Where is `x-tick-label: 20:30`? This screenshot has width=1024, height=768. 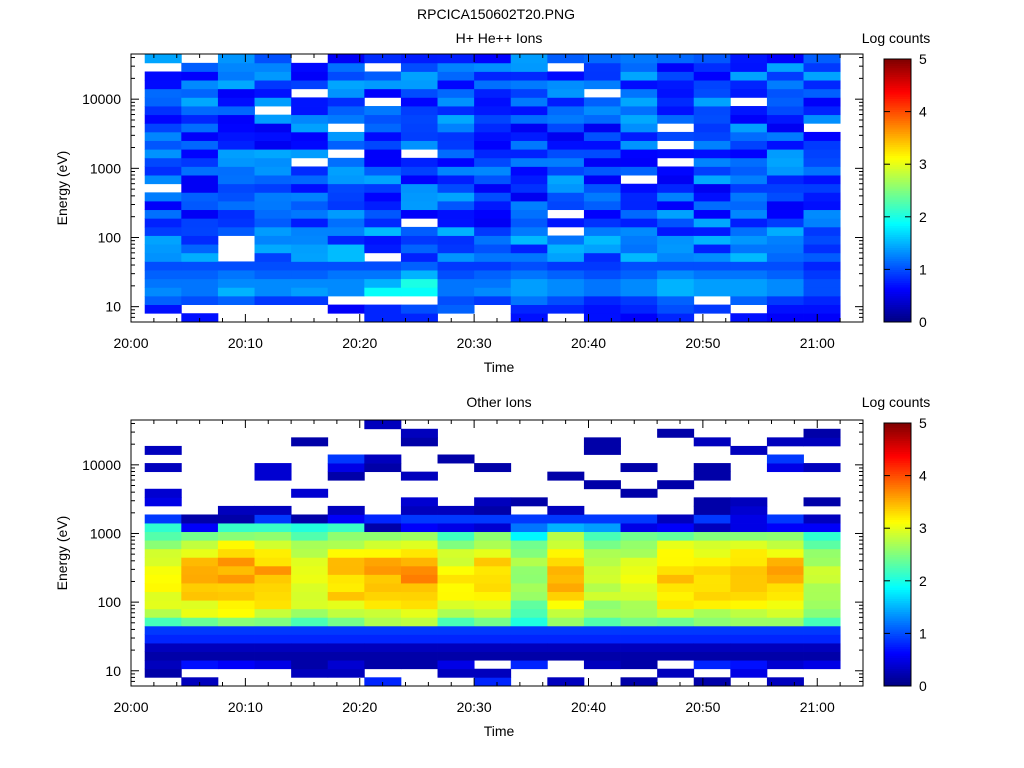
x-tick-label: 20:30 is located at coordinates (474, 707).